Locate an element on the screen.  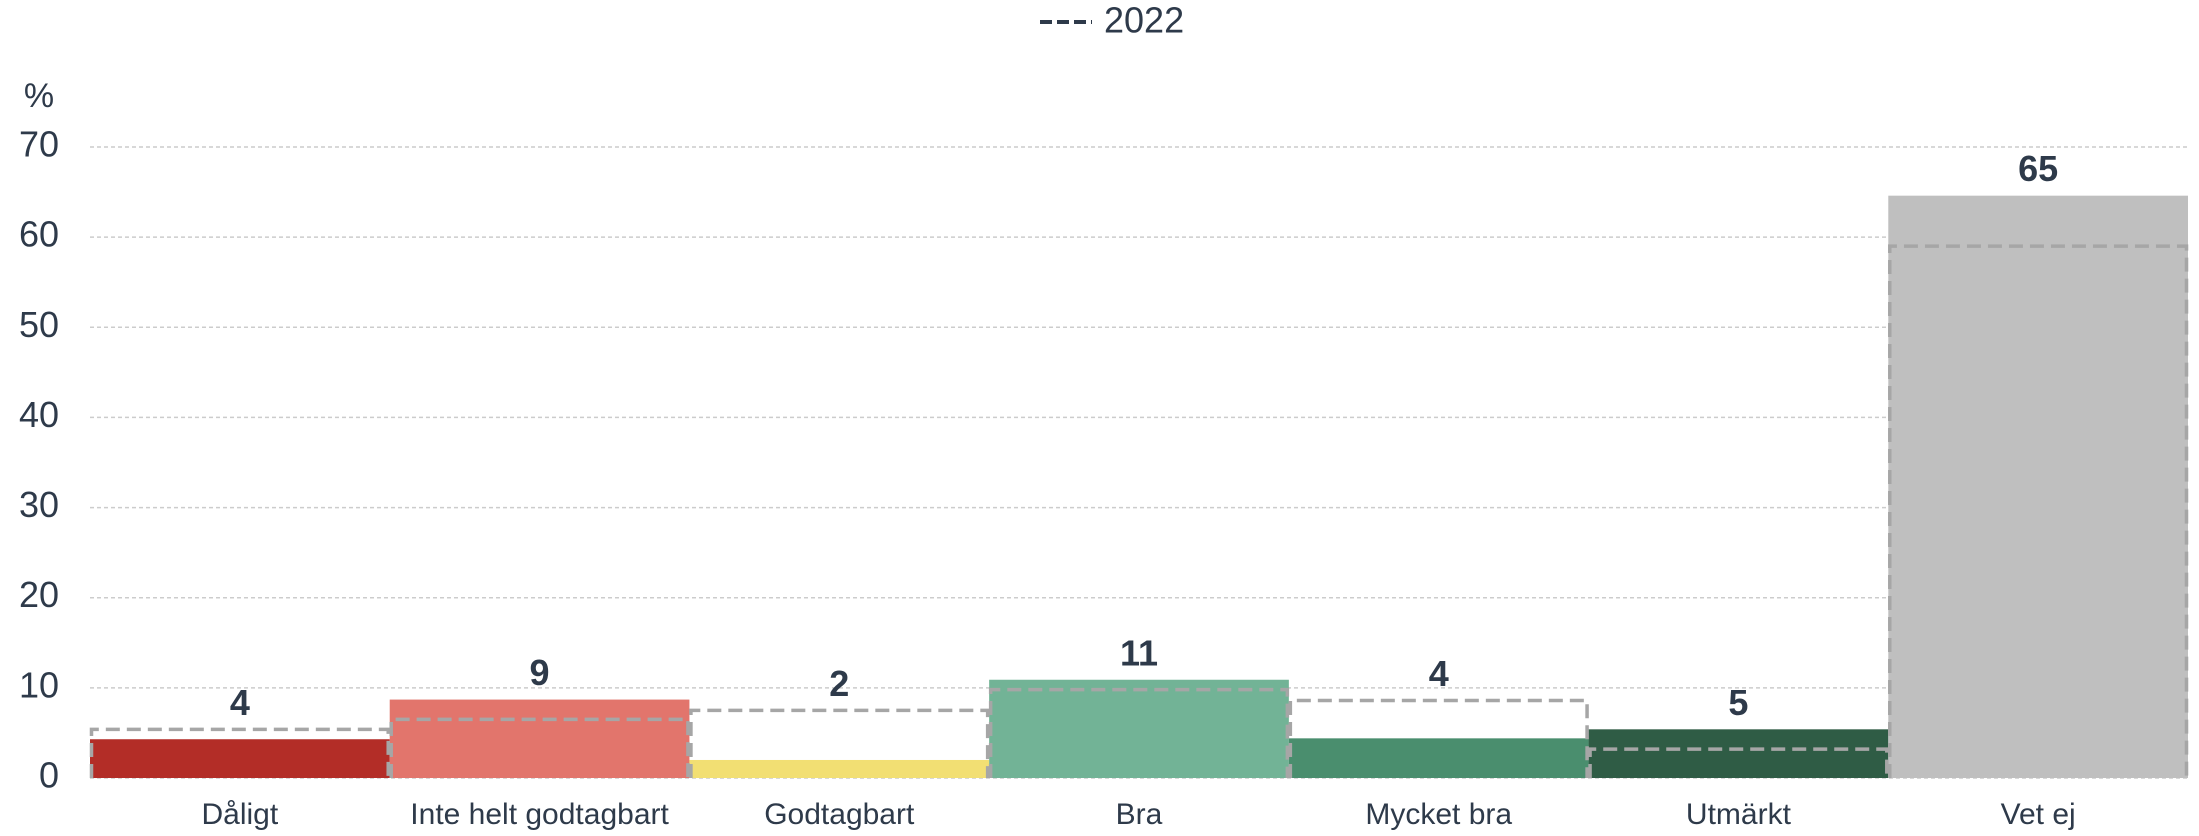
y-tick-label: 40 is located at coordinates (39, 414).